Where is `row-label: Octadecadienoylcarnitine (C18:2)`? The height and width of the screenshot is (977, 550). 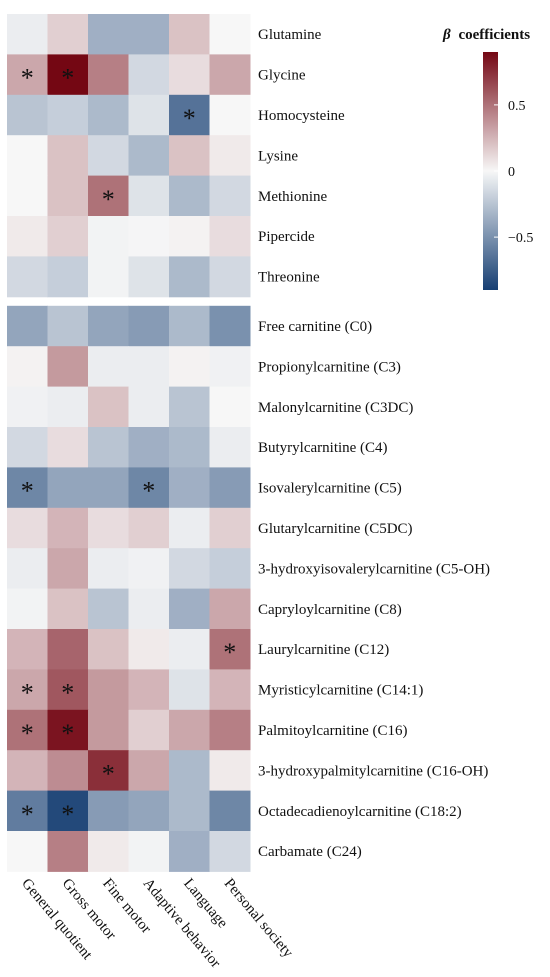
row-label: Octadecadienoylcarnitine (C18:2) is located at coordinates (360, 812).